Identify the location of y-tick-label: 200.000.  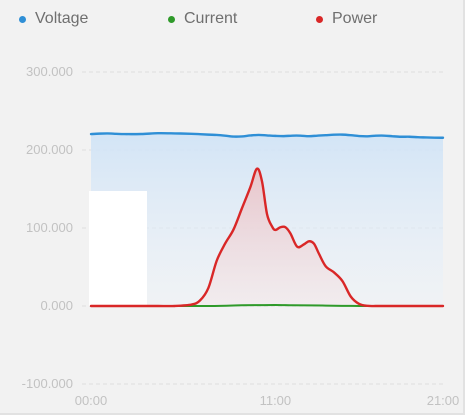
(49, 149).